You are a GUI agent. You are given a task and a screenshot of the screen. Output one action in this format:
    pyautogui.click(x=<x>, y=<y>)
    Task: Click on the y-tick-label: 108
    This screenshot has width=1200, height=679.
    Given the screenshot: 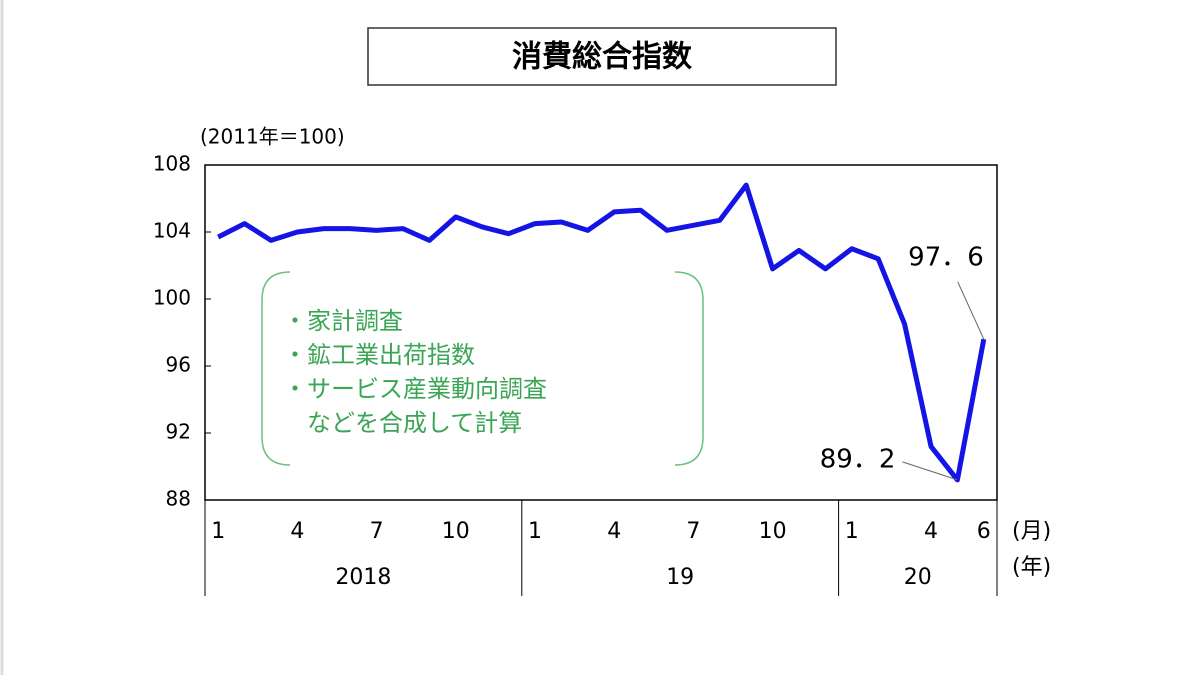 What is the action you would take?
    pyautogui.click(x=172, y=164)
    